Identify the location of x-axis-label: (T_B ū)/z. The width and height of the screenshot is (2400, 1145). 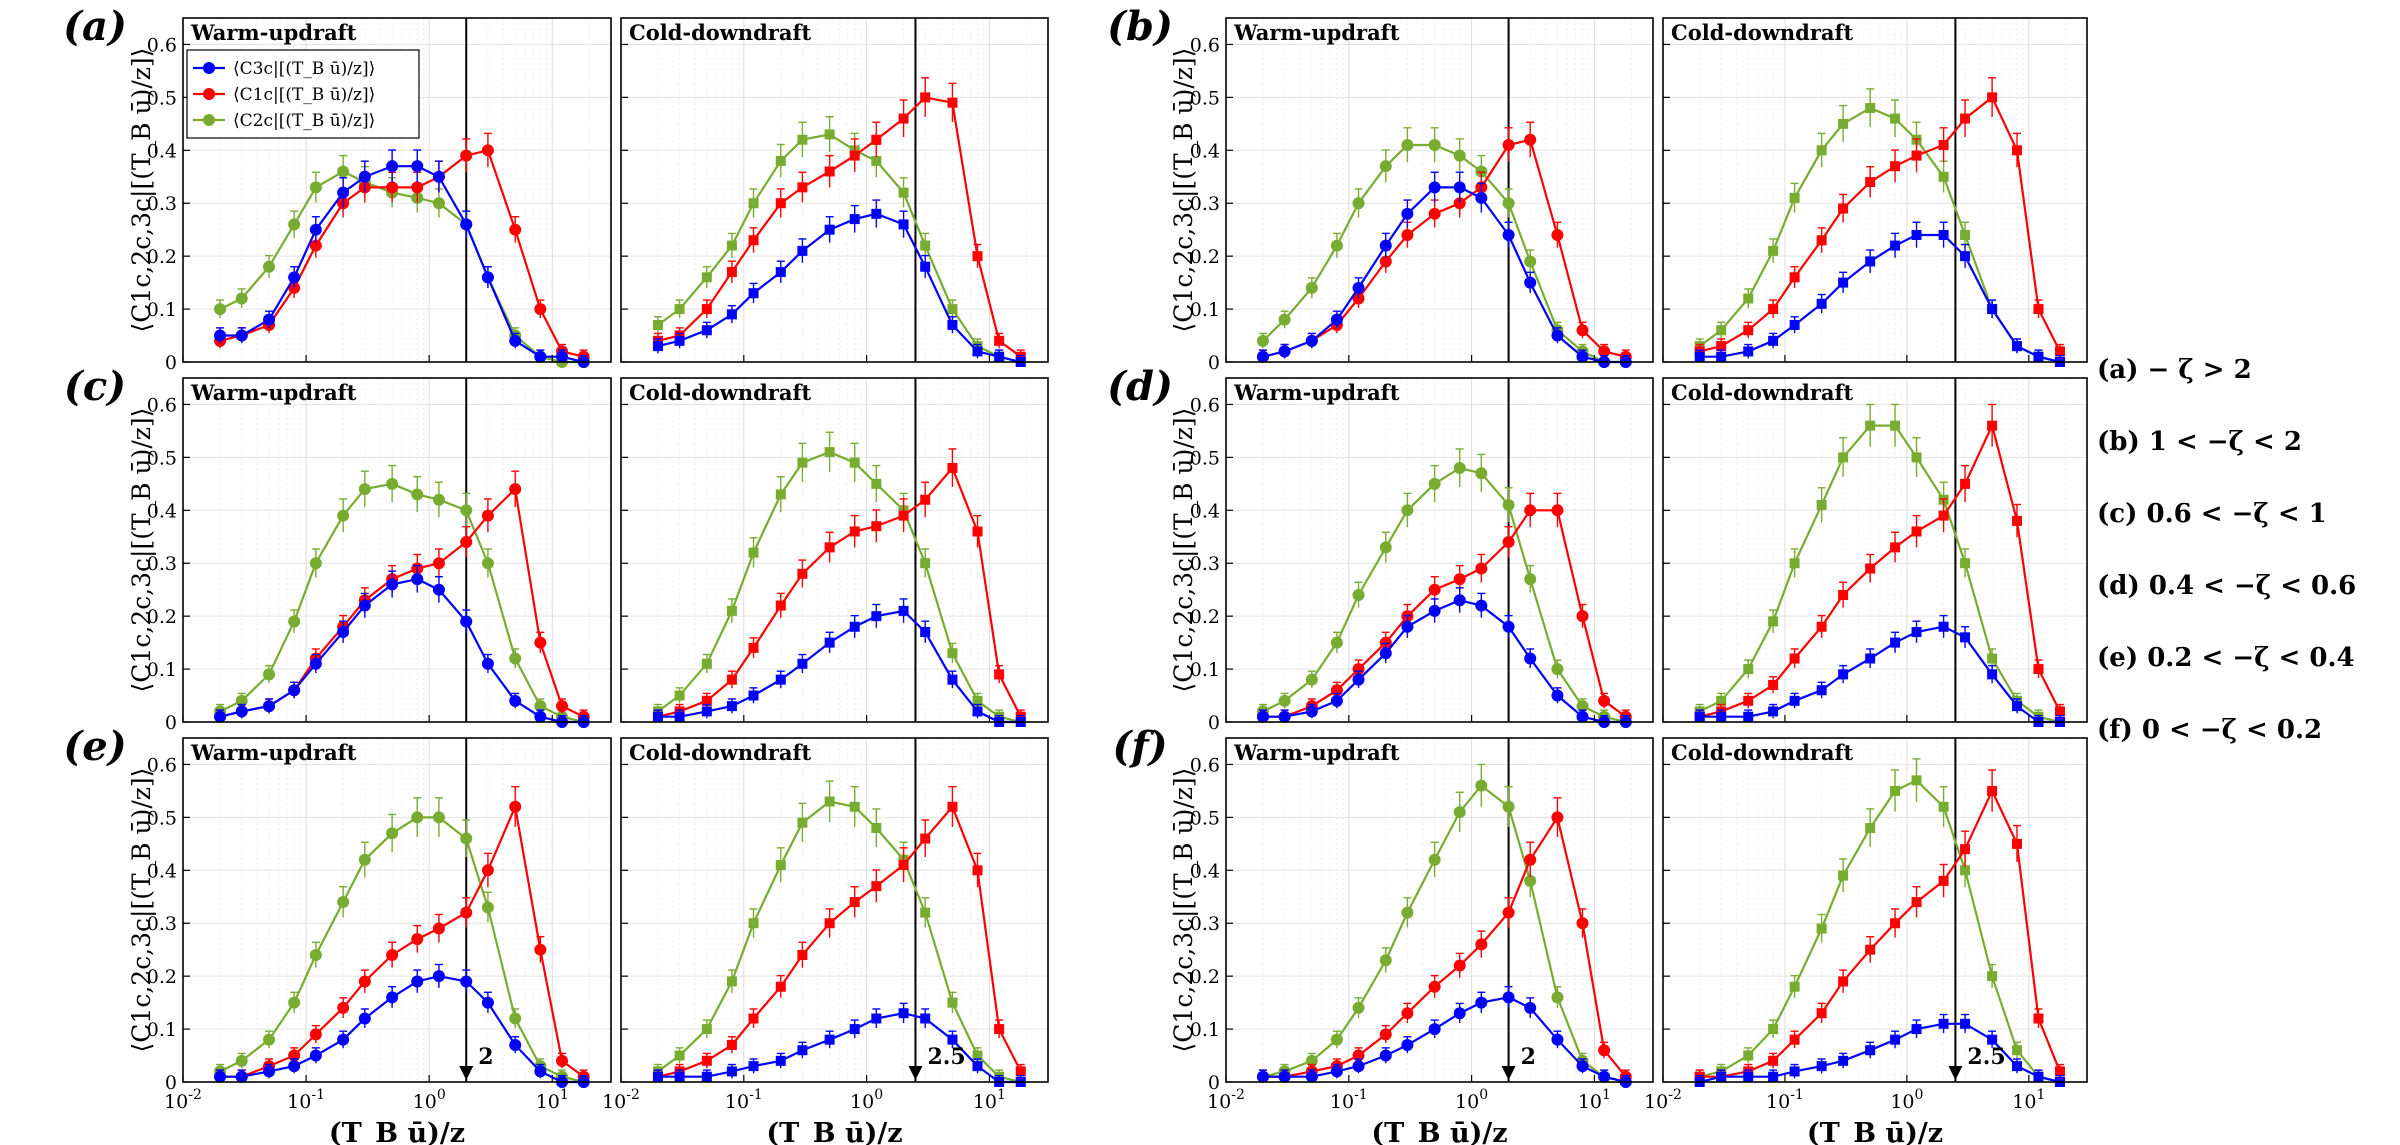
(397, 1131).